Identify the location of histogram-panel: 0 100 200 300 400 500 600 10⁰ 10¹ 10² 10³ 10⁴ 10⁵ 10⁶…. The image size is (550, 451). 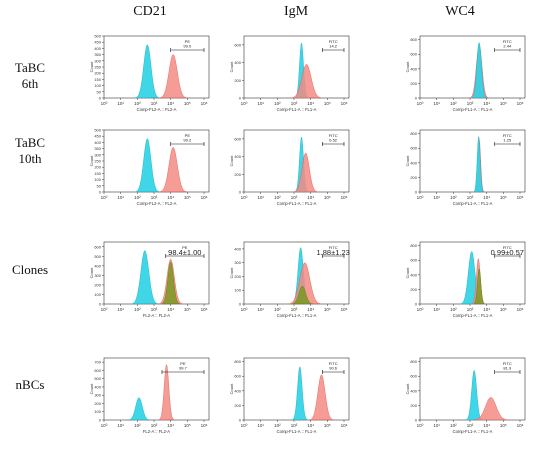
(149, 279).